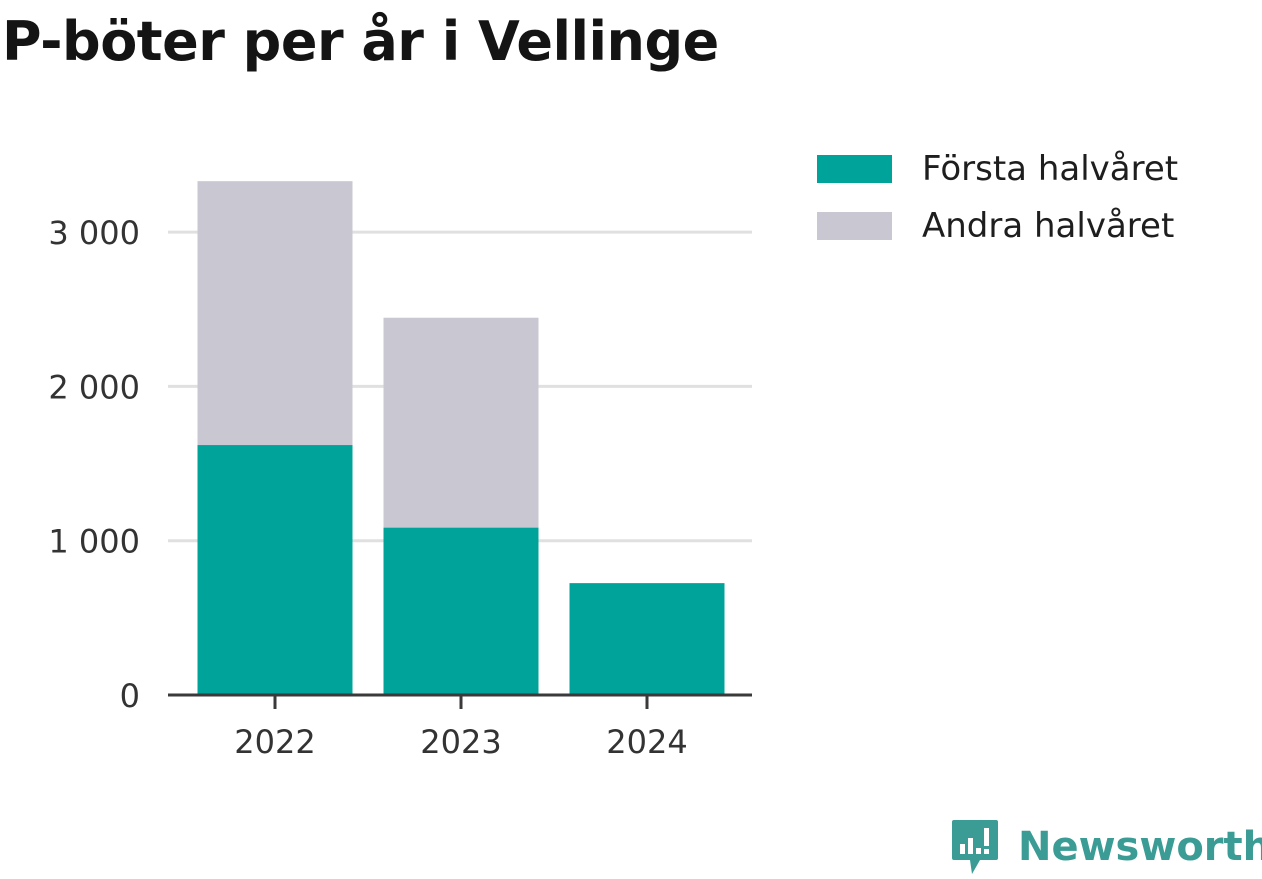  Describe the element at coordinates (1140, 847) in the screenshot. I see `brand-name: Newsworthy` at that location.